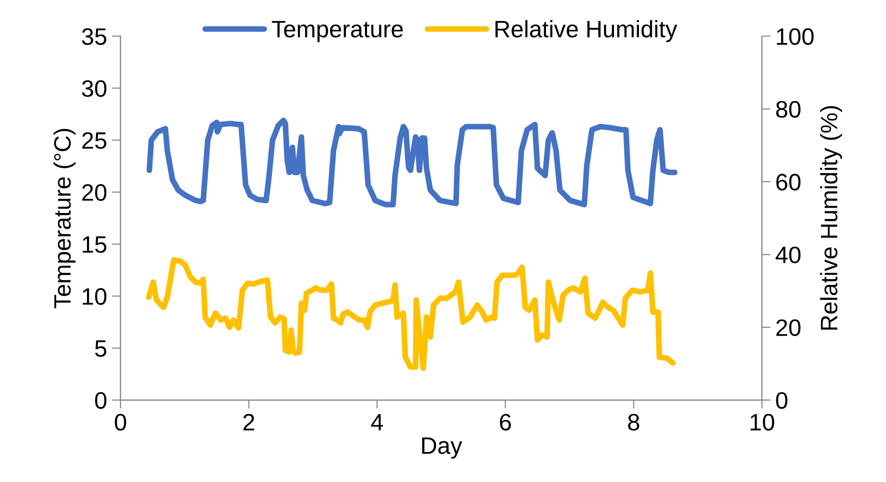 This screenshot has height=482, width=886. What do you see at coordinates (248, 422) in the screenshot?
I see `x-tick-label: 2` at bounding box center [248, 422].